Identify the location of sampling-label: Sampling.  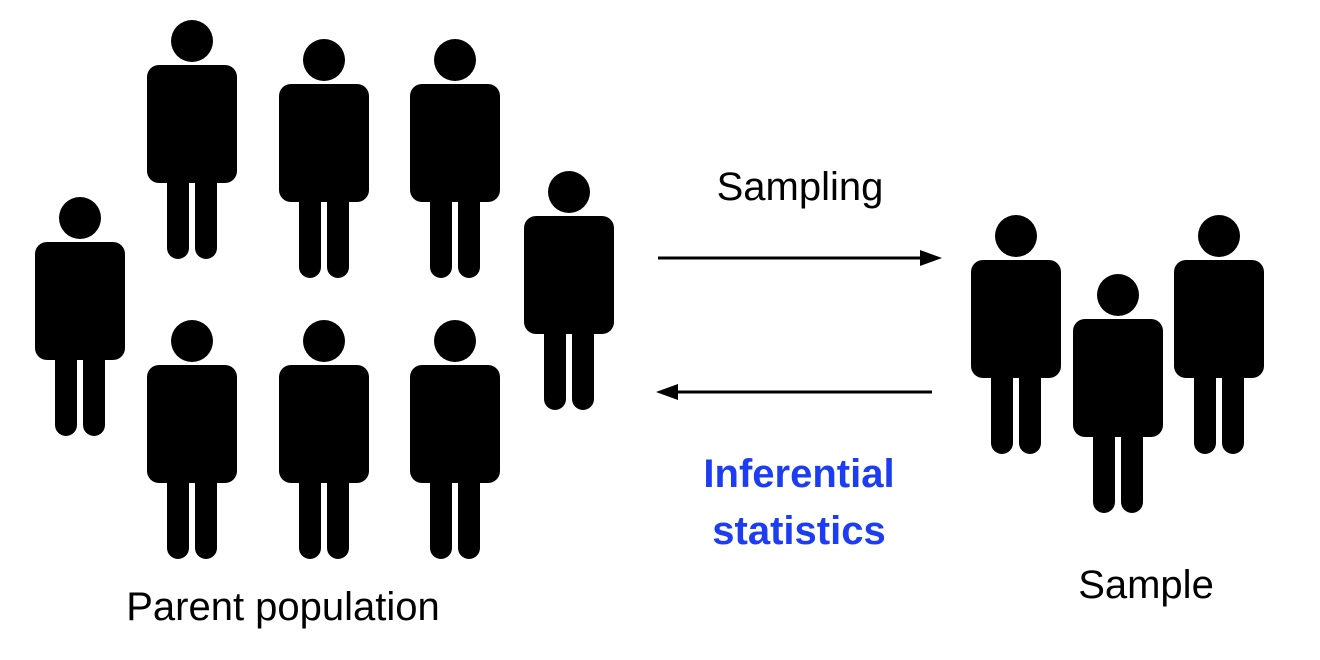
(800, 187).